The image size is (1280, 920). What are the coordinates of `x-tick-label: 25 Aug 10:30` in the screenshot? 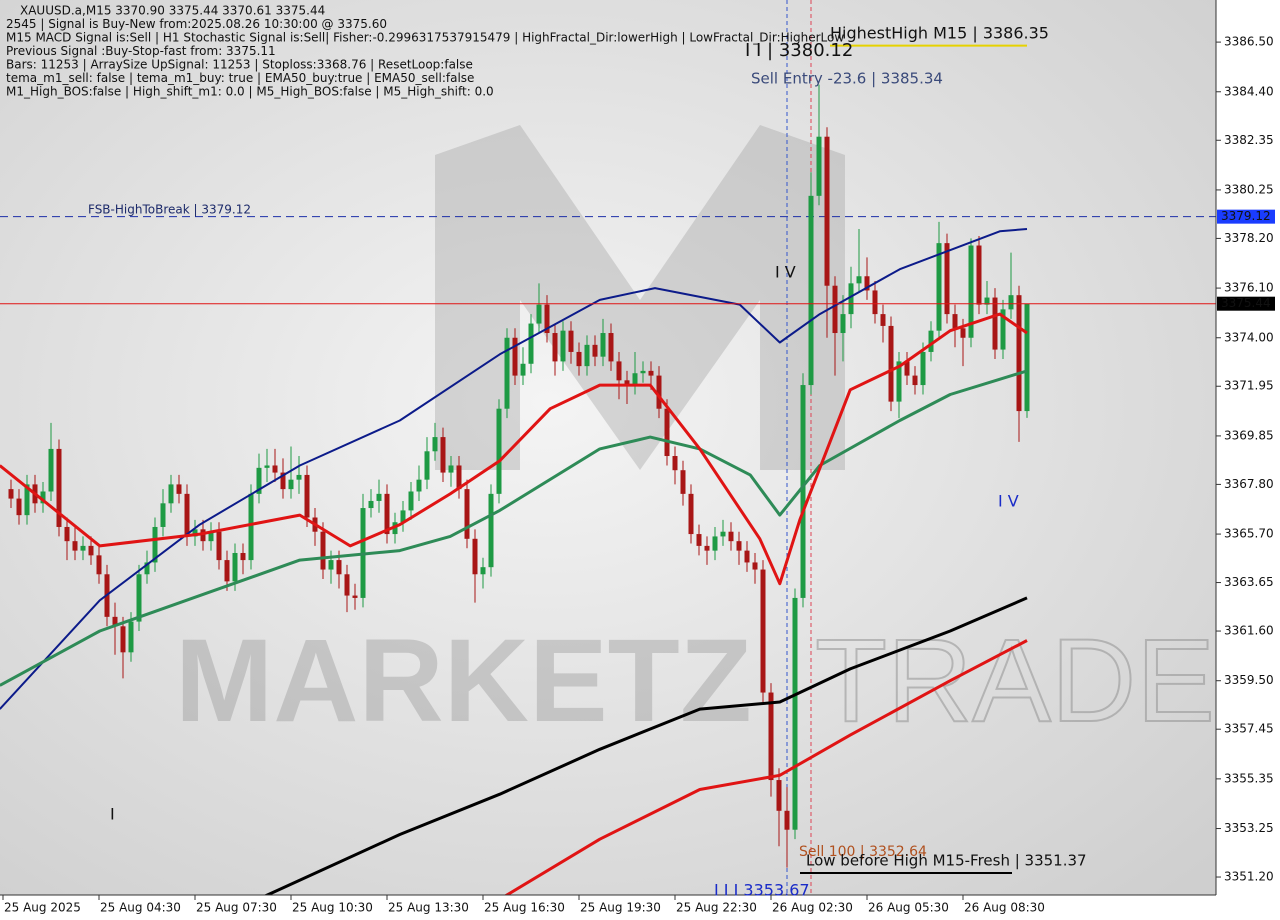 It's located at (332, 908).